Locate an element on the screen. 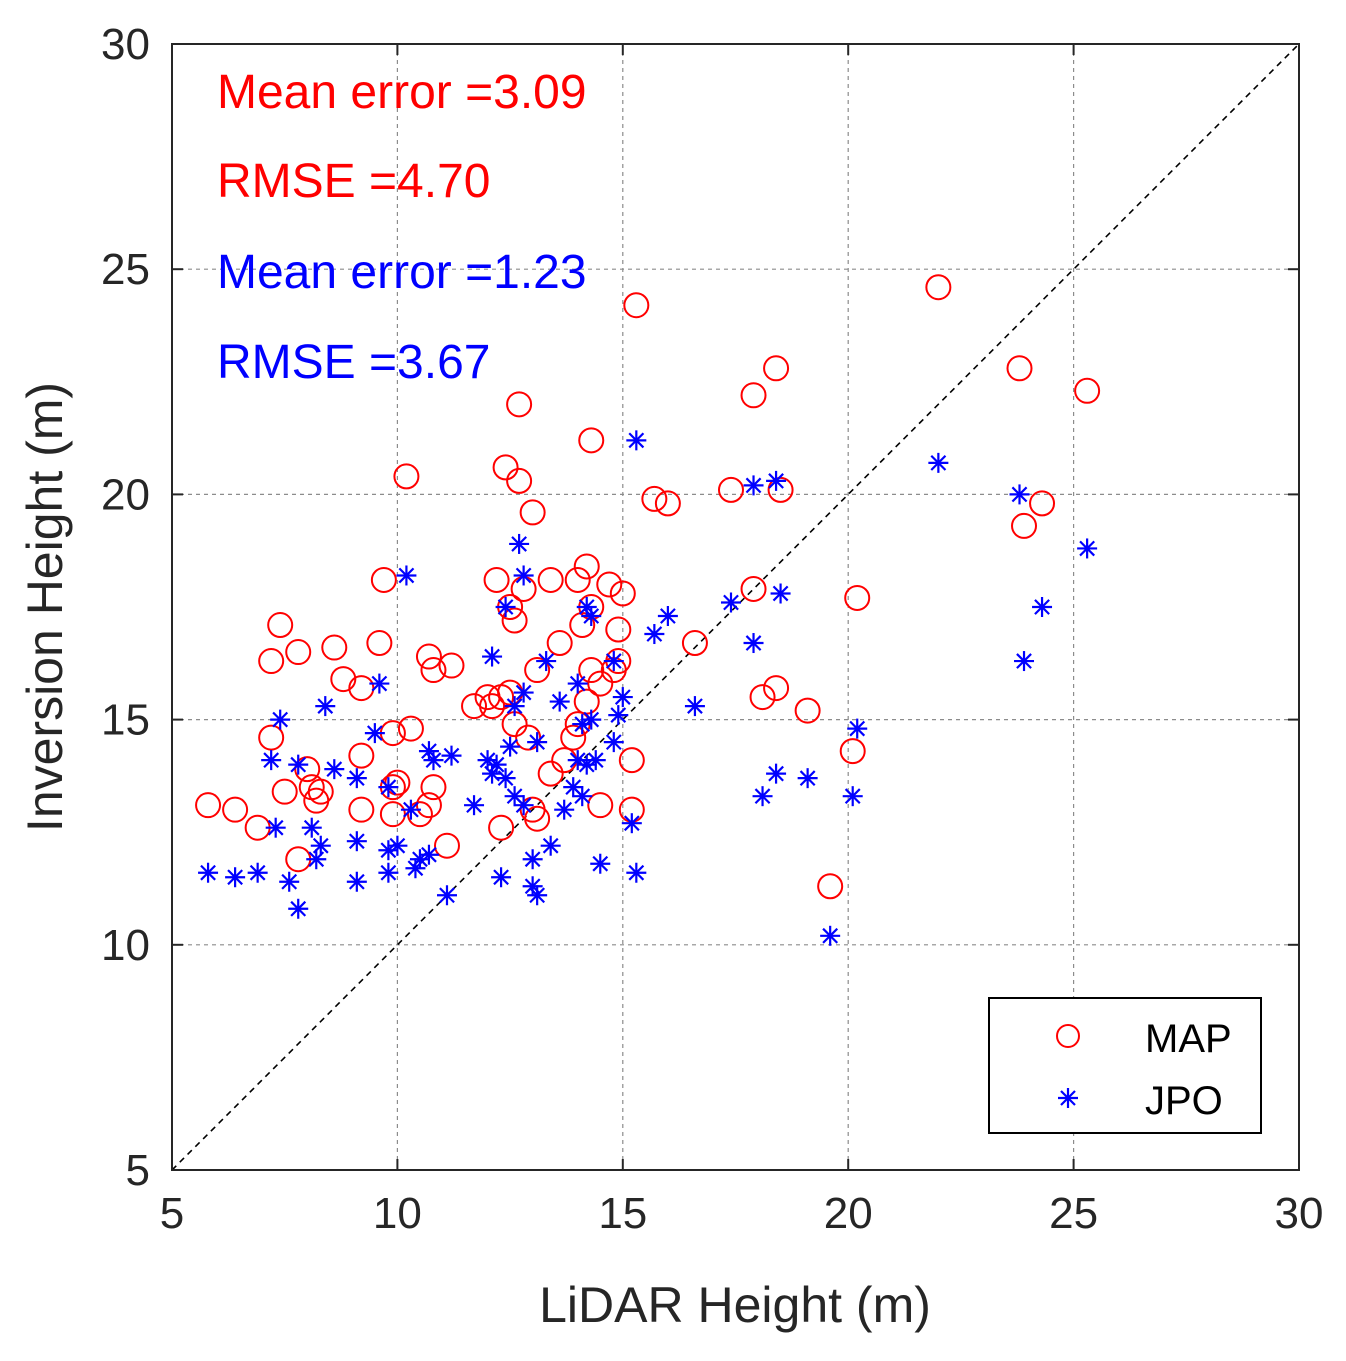  x-tick-label: 15 is located at coordinates (622, 1213).